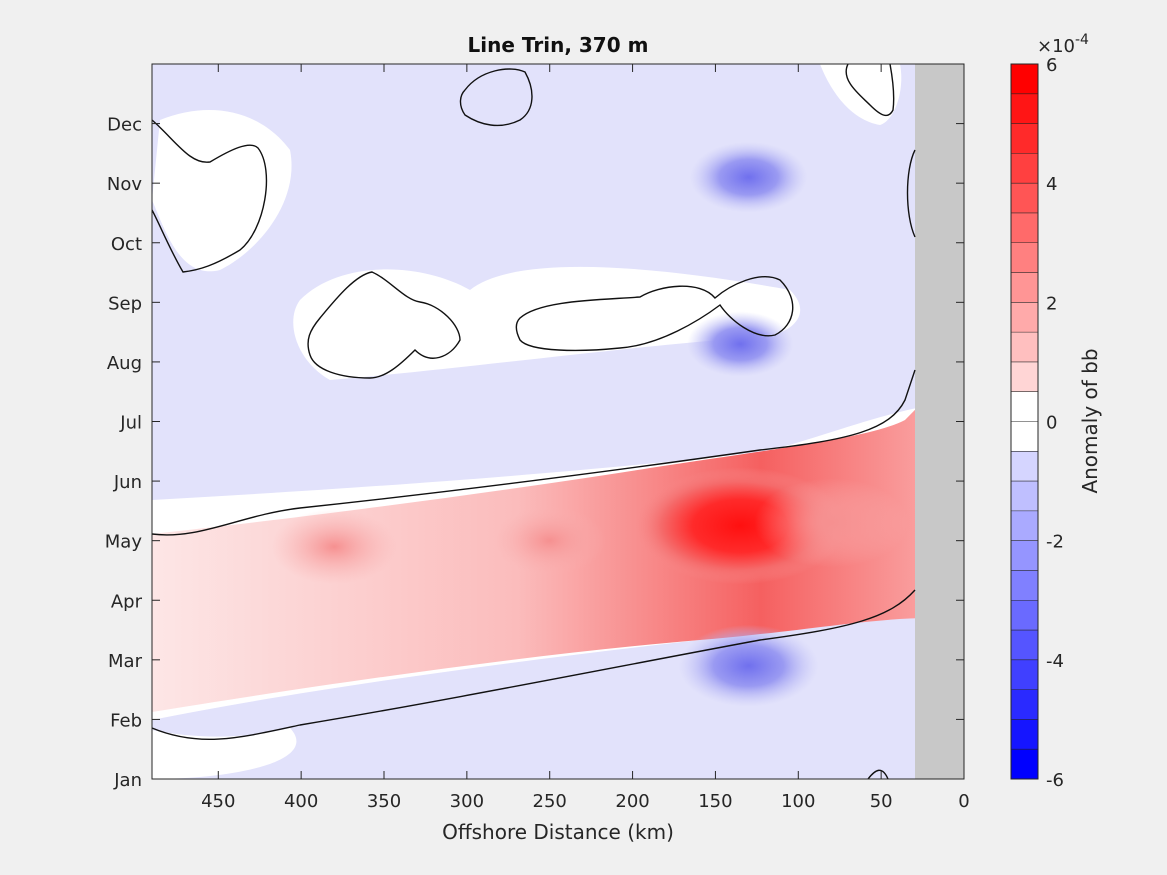  Describe the element at coordinates (1051, 303) in the screenshot. I see `colorbar-tick-label: 2` at that location.